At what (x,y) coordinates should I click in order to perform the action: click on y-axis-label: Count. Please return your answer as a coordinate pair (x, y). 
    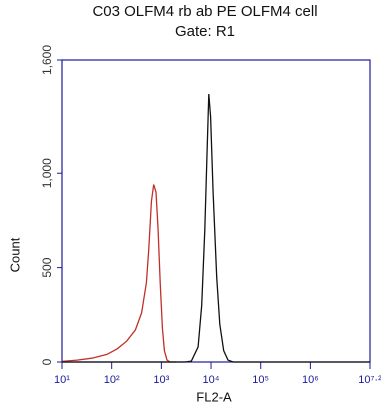
    Looking at the image, I should click on (14, 254).